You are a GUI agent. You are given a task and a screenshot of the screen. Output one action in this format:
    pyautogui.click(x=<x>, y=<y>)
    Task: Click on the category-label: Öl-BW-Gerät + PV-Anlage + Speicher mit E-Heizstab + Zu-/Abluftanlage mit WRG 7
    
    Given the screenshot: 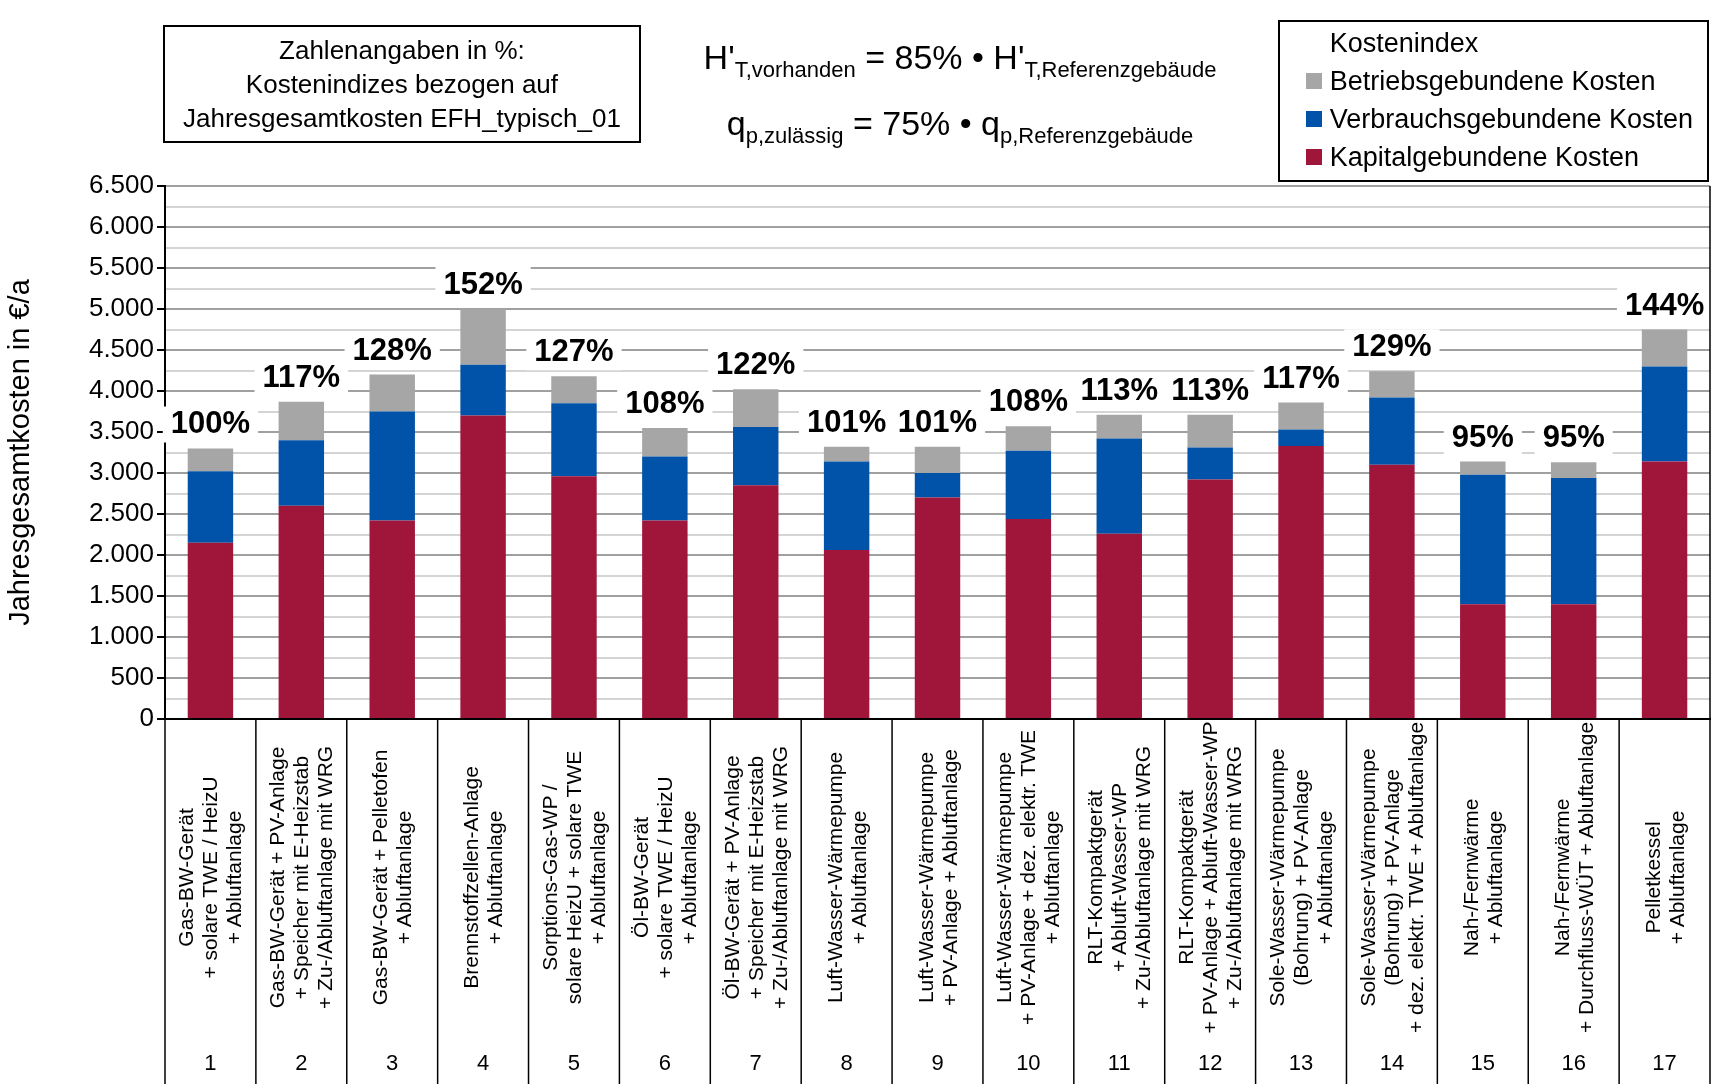 What is the action you would take?
    pyautogui.click(x=755, y=910)
    